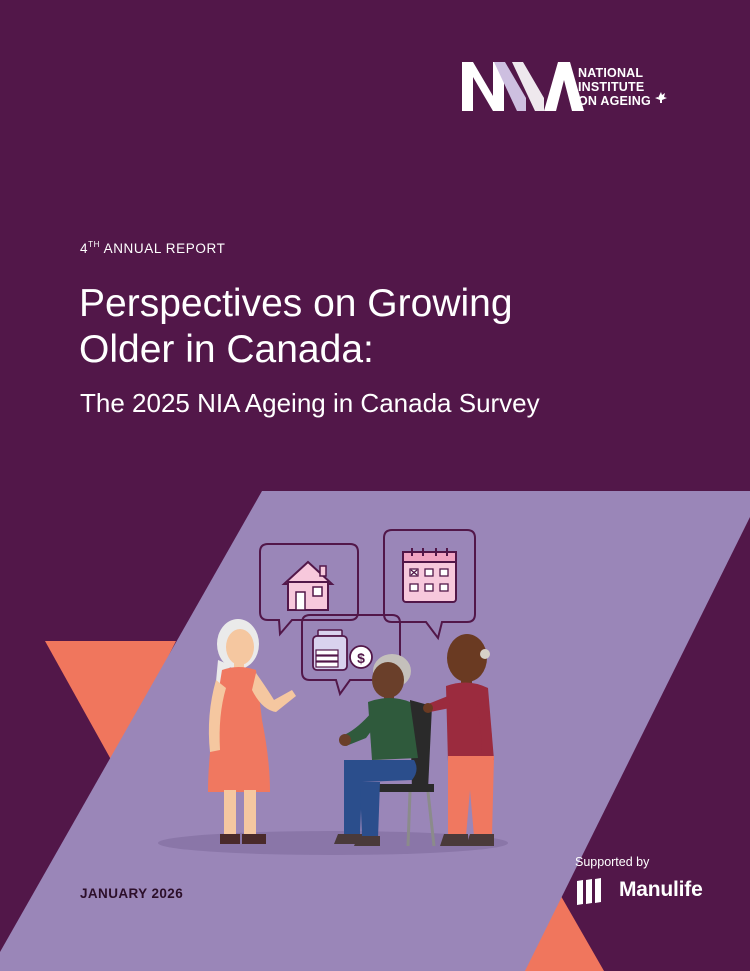  I want to click on publication-date: JANUARY 2026, so click(132, 893).